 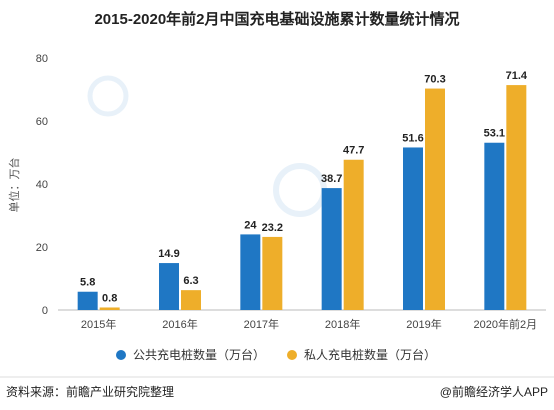 I want to click on y-tick-label: 80, so click(x=42, y=59).